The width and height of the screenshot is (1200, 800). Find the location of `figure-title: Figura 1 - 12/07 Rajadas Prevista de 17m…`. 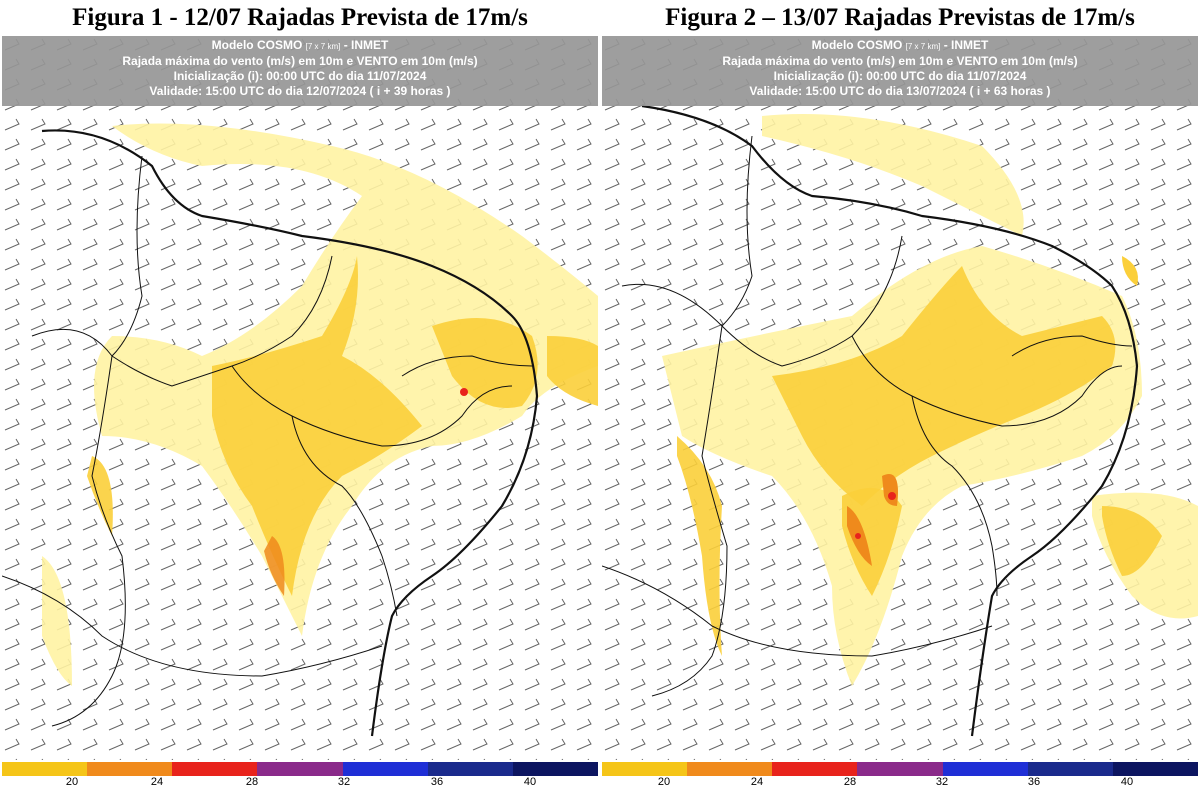

figure-title: Figura 1 - 12/07 Rajadas Prevista de 17m… is located at coordinates (300, 17).